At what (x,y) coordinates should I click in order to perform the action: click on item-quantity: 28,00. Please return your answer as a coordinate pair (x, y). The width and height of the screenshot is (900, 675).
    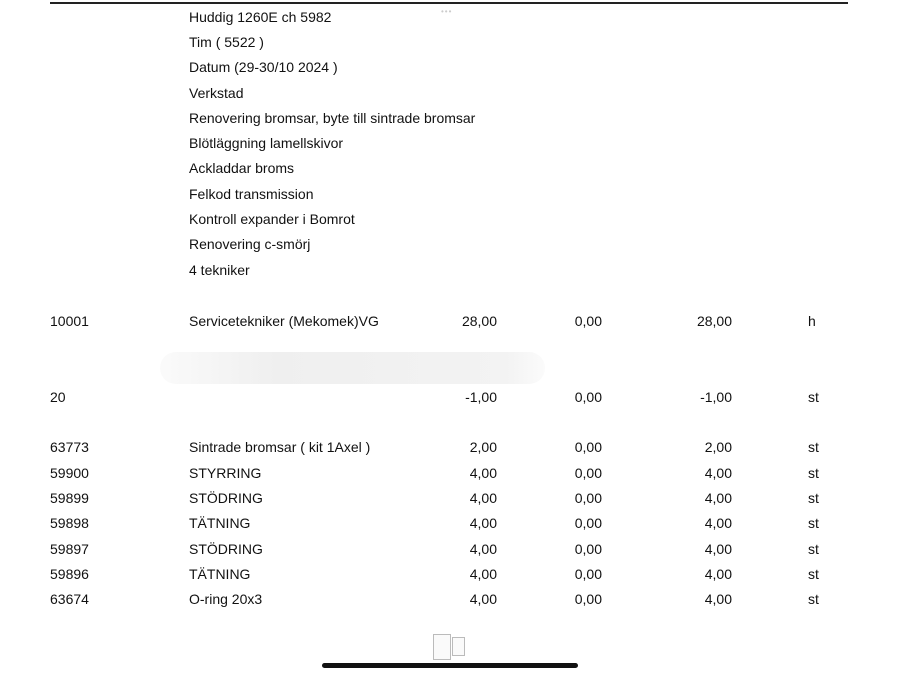
    Looking at the image, I should click on (479, 321).